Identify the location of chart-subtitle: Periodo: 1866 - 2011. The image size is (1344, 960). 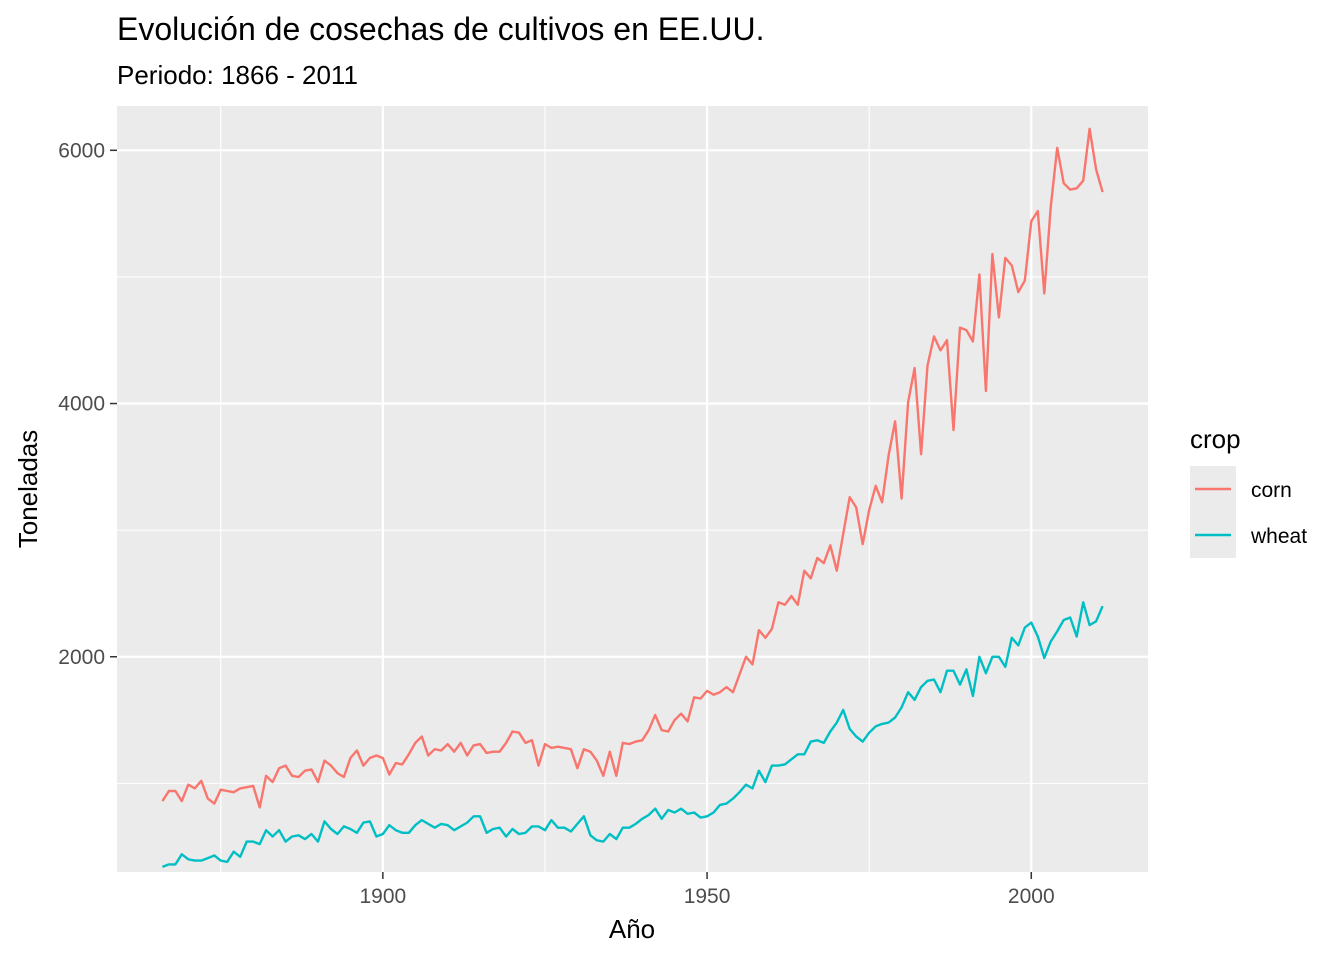
(237, 75).